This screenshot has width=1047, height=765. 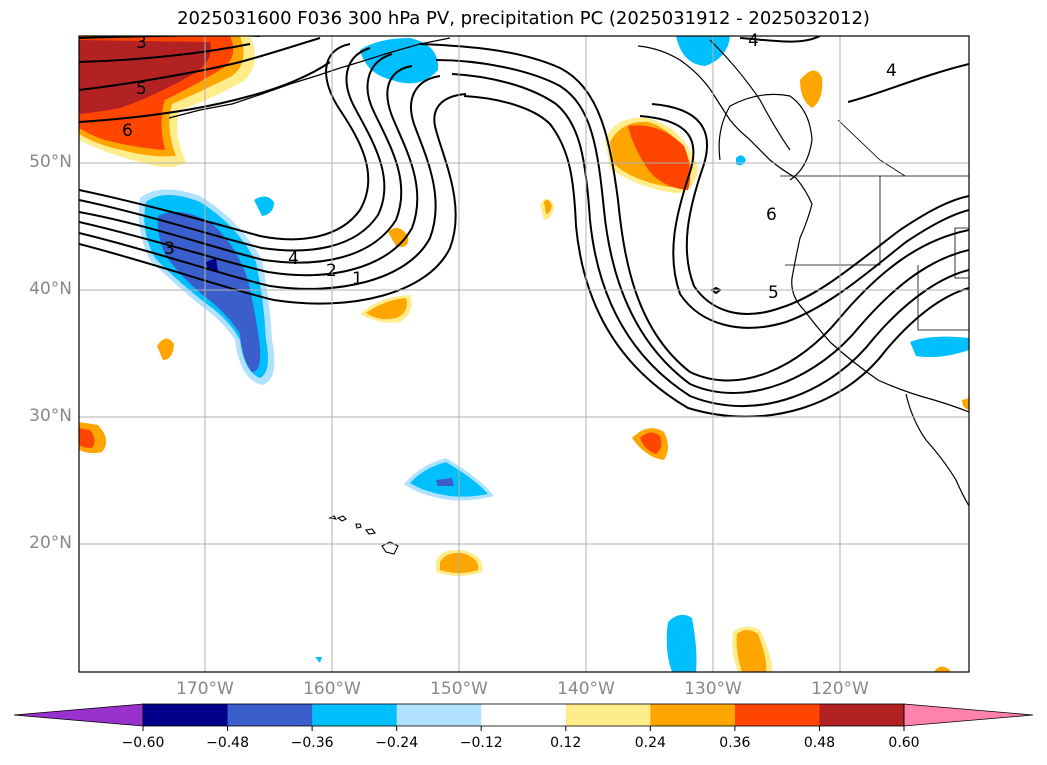 I want to click on colorbar-boxes, so click(x=524, y=715).